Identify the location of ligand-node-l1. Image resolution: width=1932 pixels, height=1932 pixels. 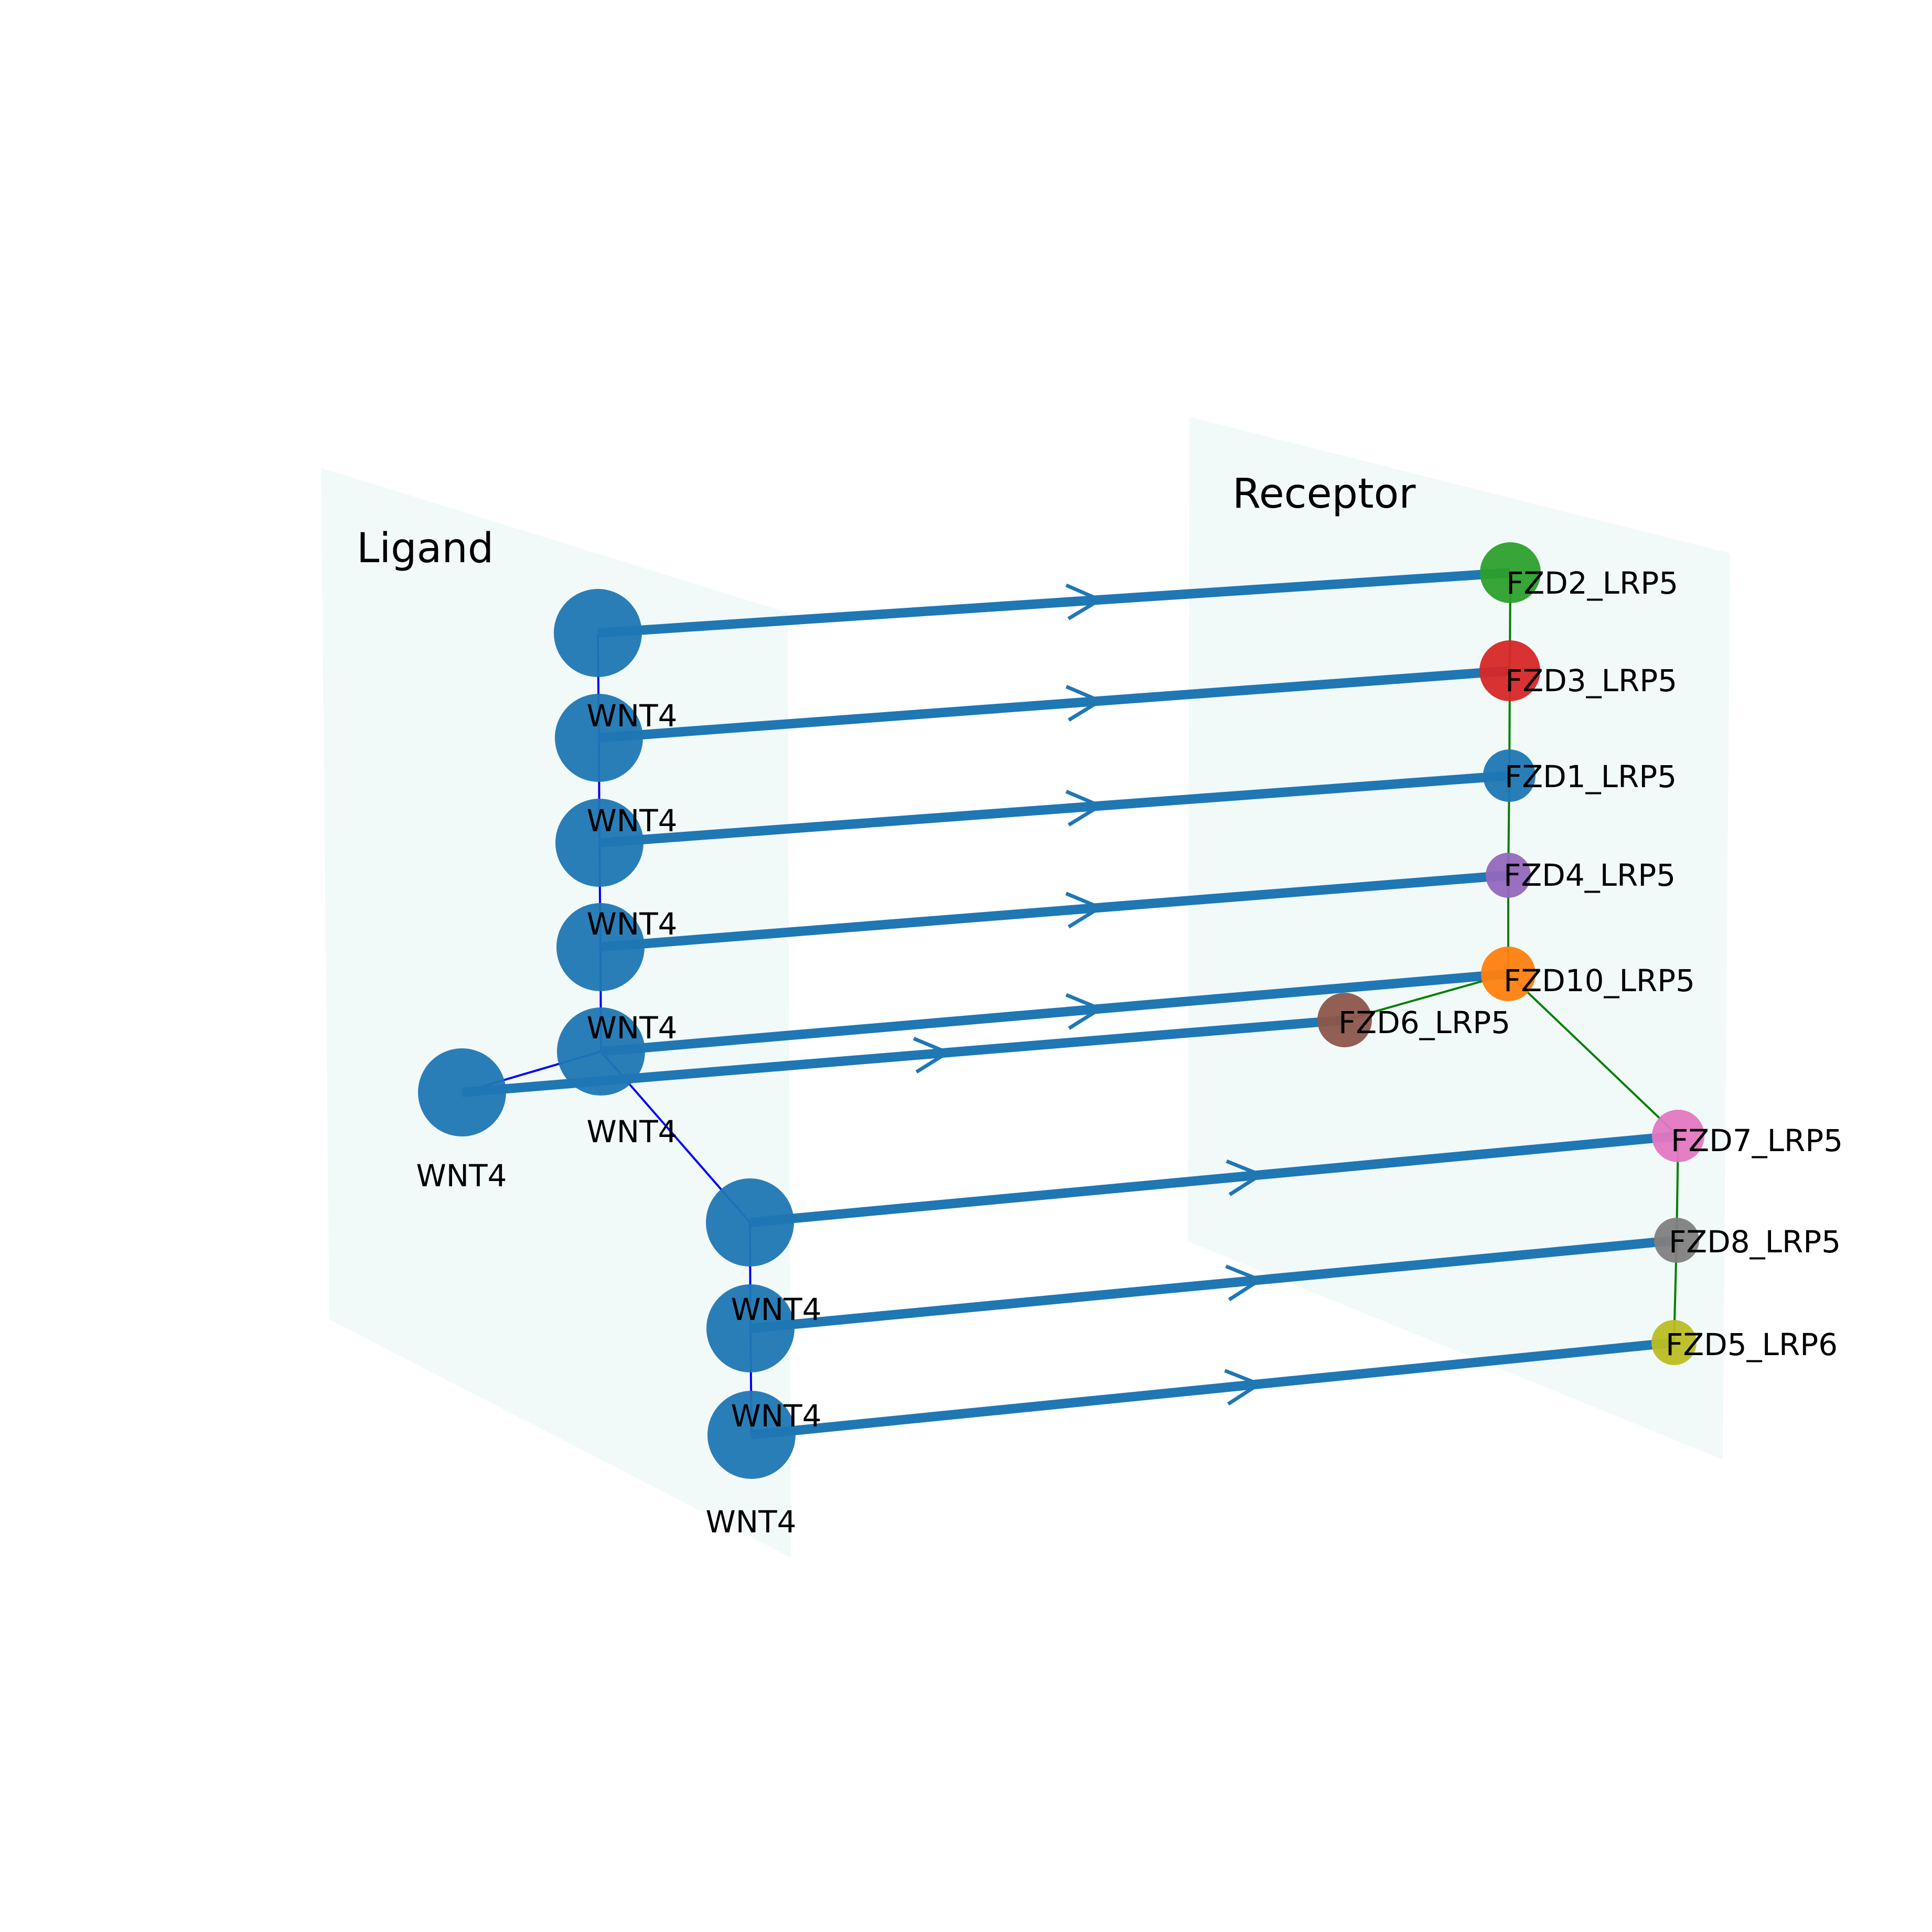
(598, 633).